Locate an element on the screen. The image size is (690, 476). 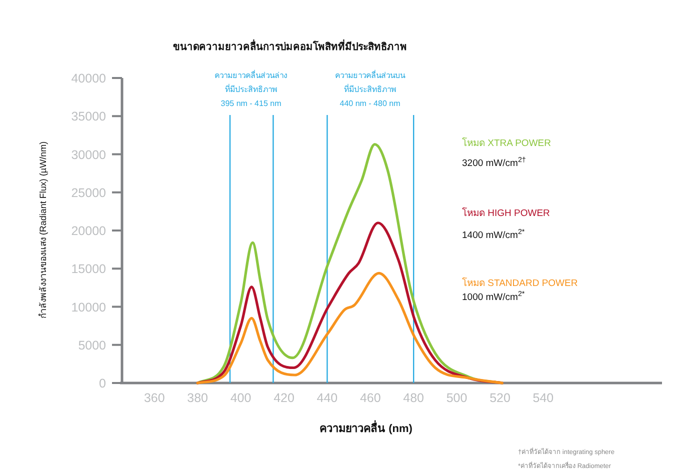
x-tick-label: 480 is located at coordinates (413, 398).